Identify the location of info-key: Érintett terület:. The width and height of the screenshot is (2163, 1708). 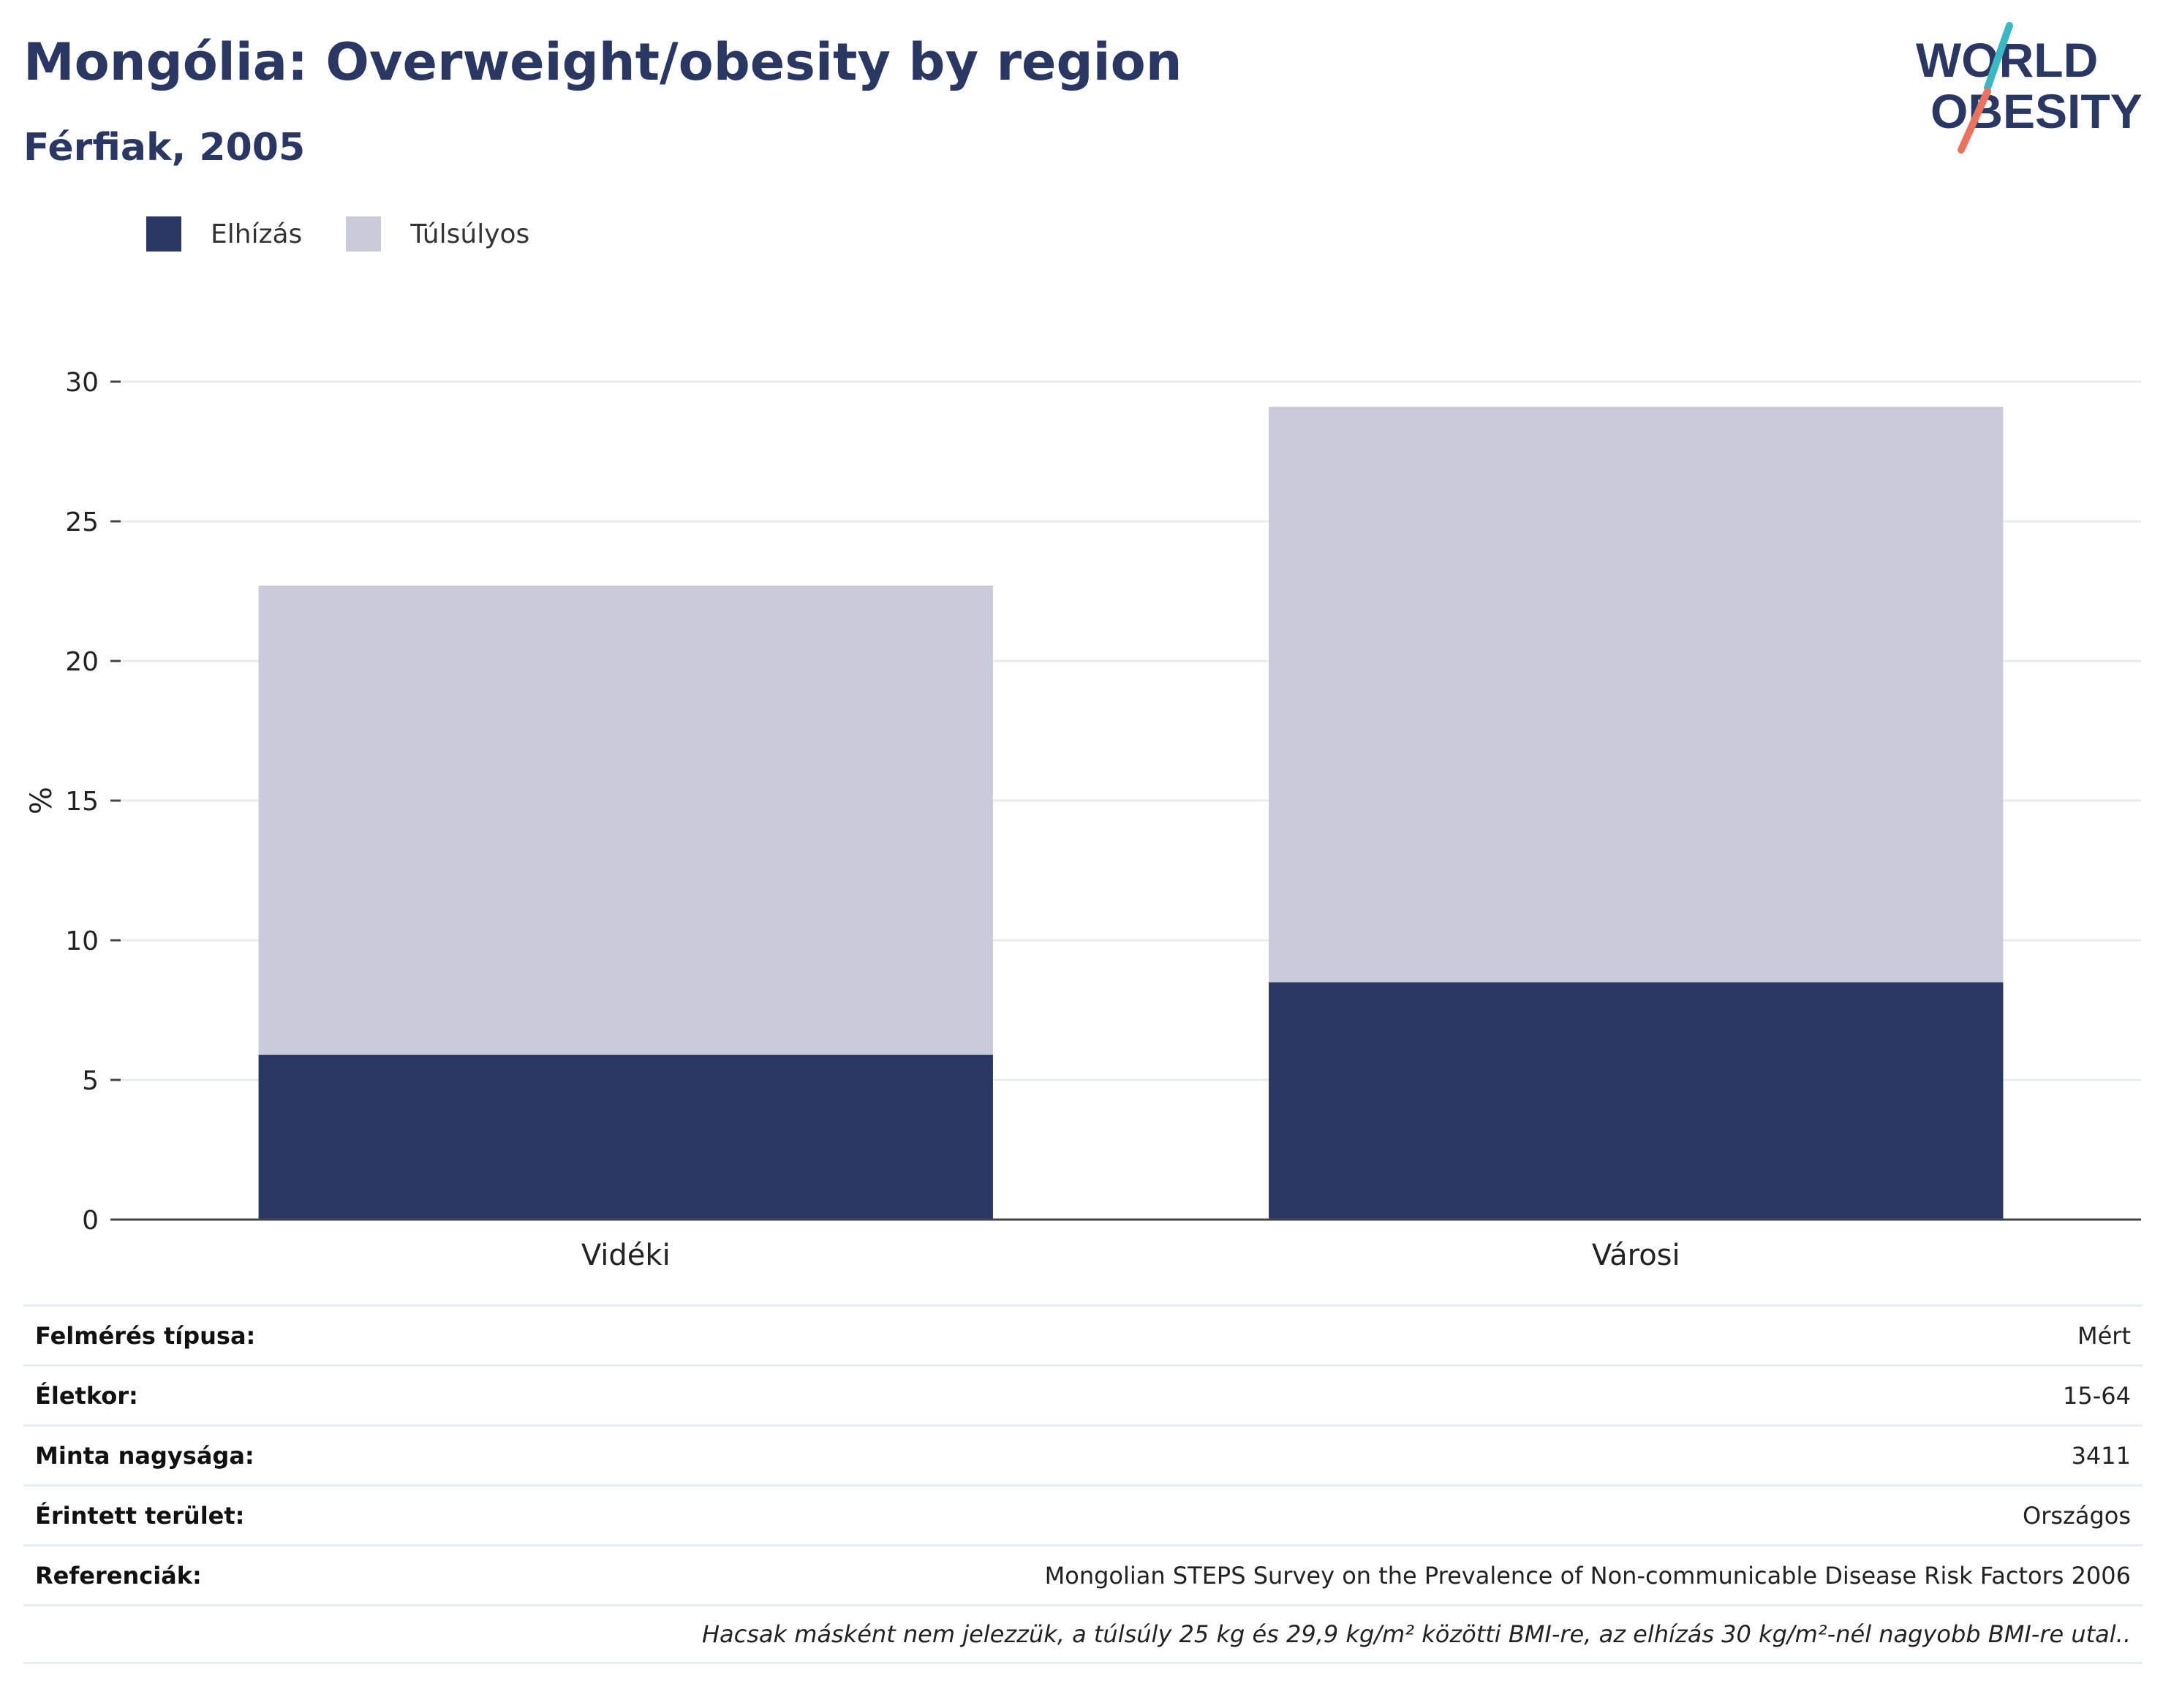
(140, 1515).